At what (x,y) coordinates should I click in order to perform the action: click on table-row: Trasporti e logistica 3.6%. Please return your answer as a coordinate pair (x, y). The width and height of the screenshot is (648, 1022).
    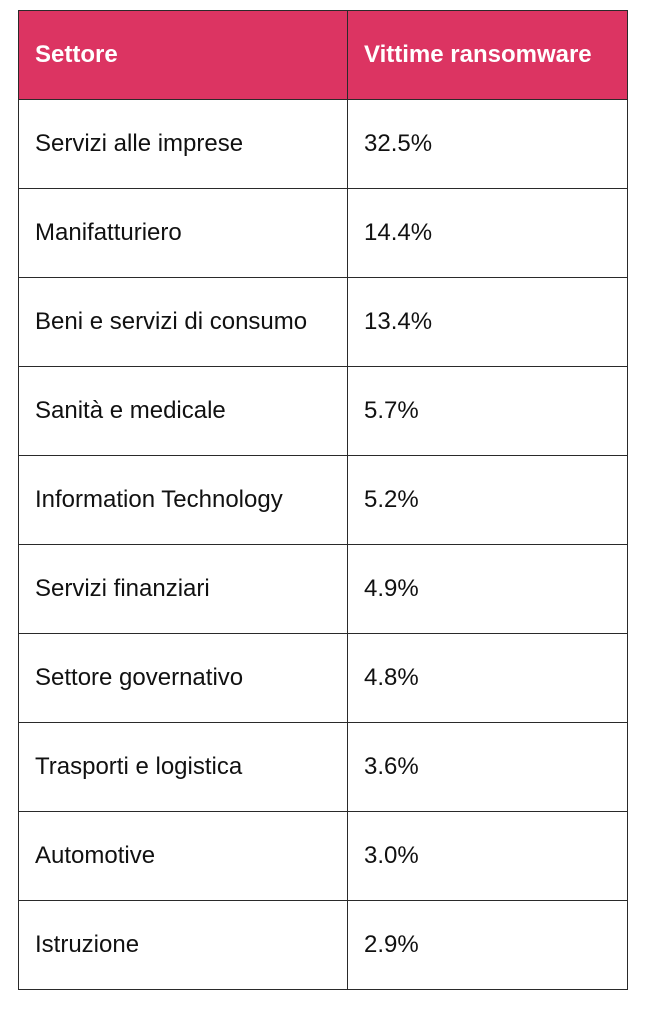
    Looking at the image, I should click on (323, 767).